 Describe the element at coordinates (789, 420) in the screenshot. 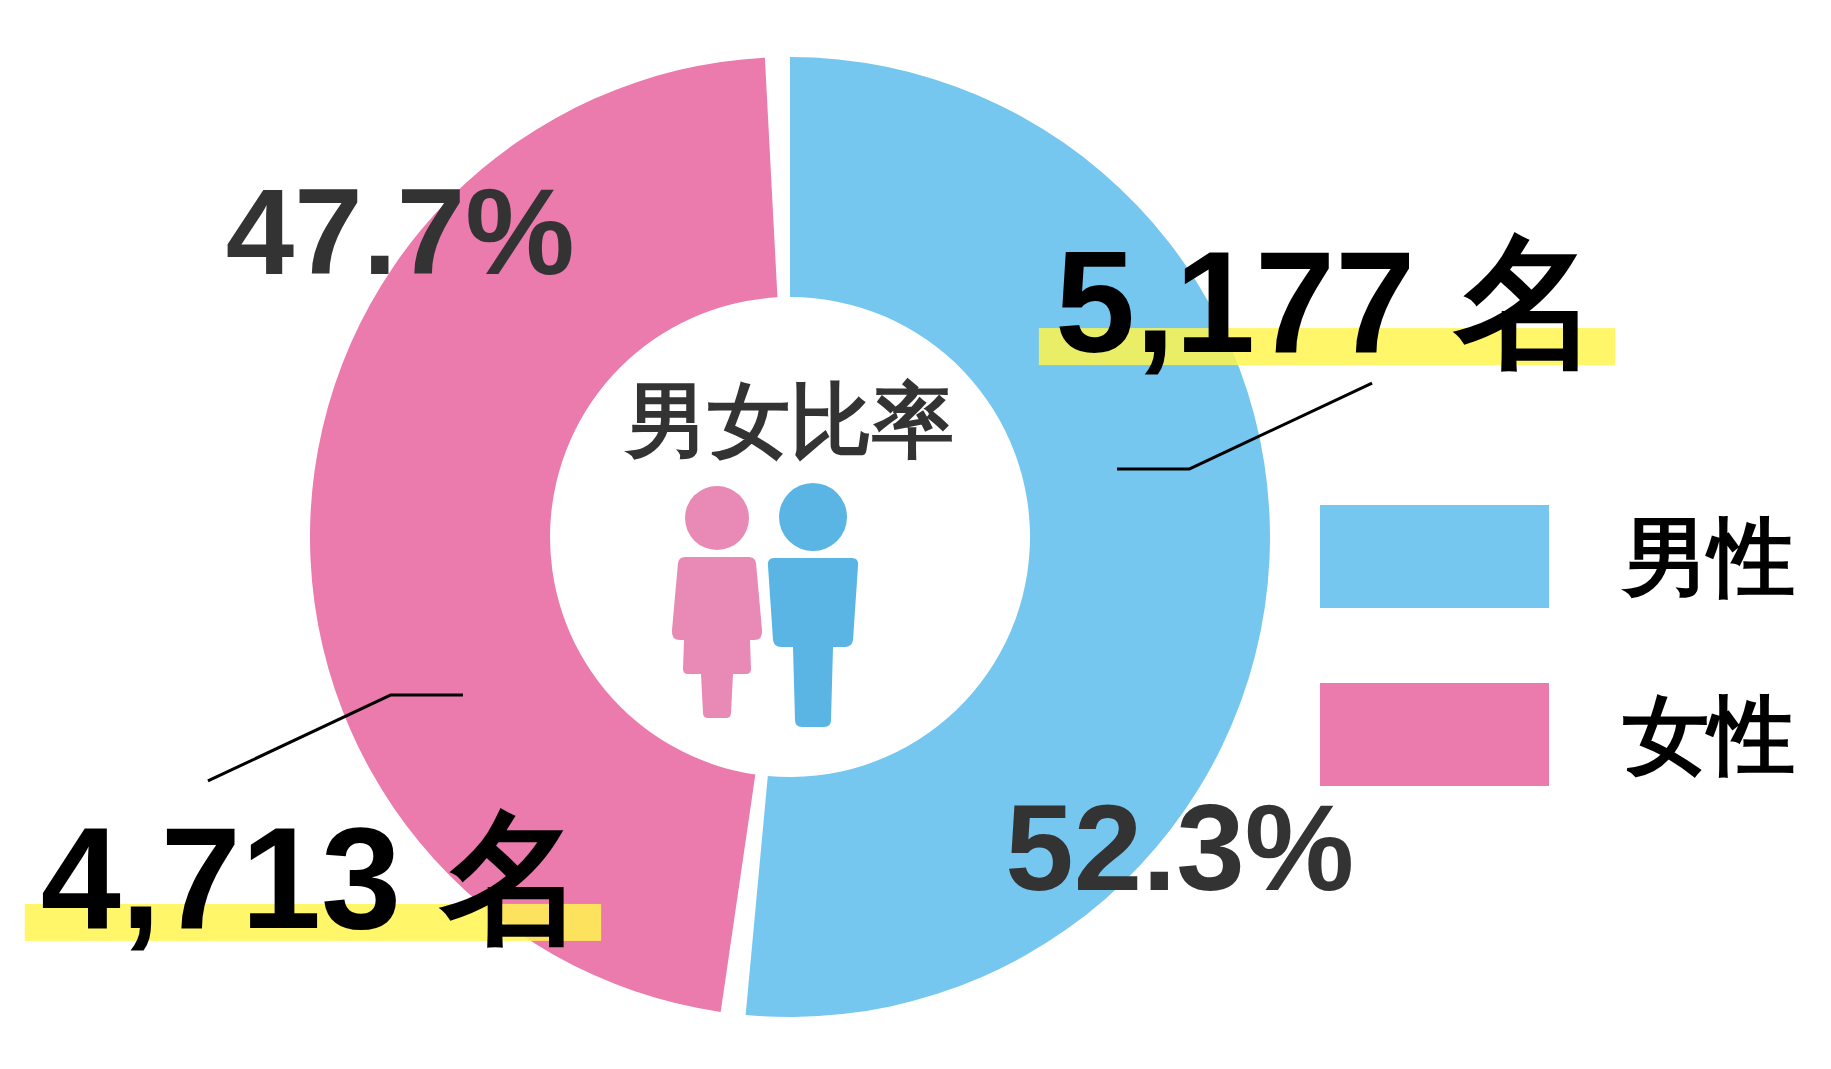

I see `text: 男女比率` at that location.